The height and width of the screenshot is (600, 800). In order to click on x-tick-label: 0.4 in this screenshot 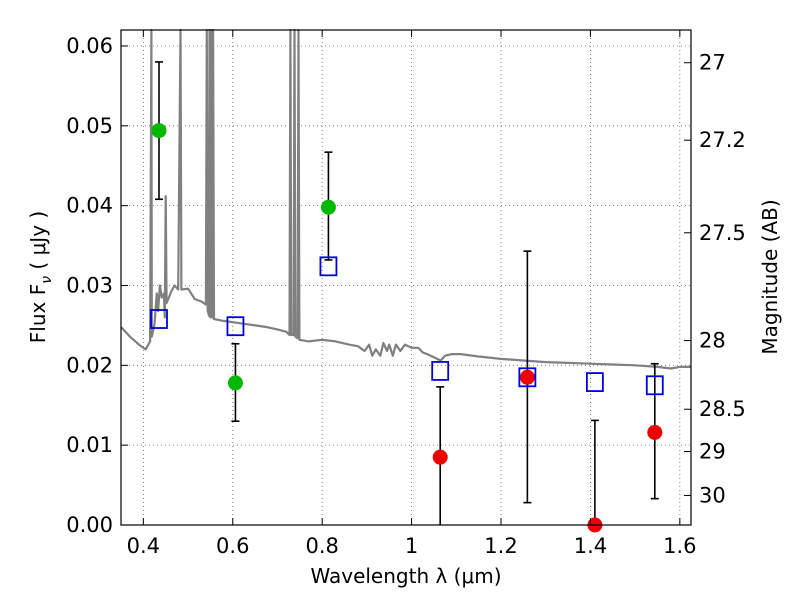, I will do `click(143, 546)`.